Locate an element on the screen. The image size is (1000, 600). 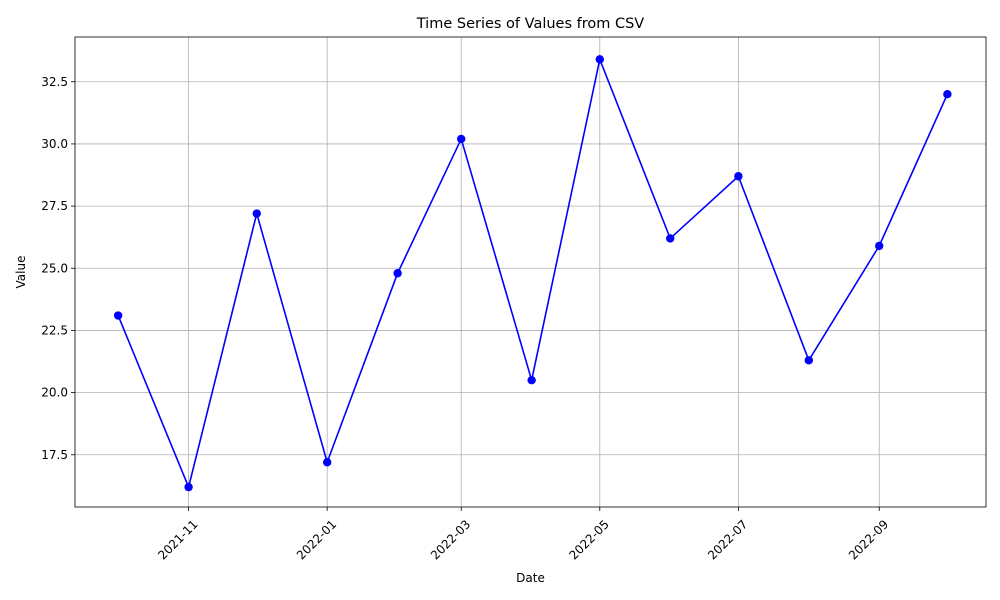
x-tick-label: 2022-07 is located at coordinates (727, 539).